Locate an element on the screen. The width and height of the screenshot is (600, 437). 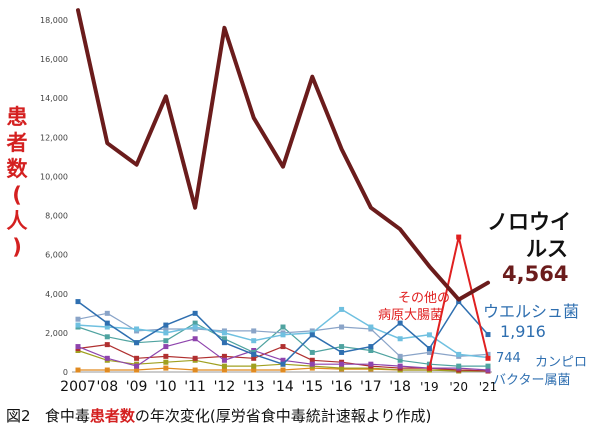
figure-caption: 図2 食中毒患者数の年次変化(厚労省食中毒統計速報より作成) is located at coordinates (218, 415).